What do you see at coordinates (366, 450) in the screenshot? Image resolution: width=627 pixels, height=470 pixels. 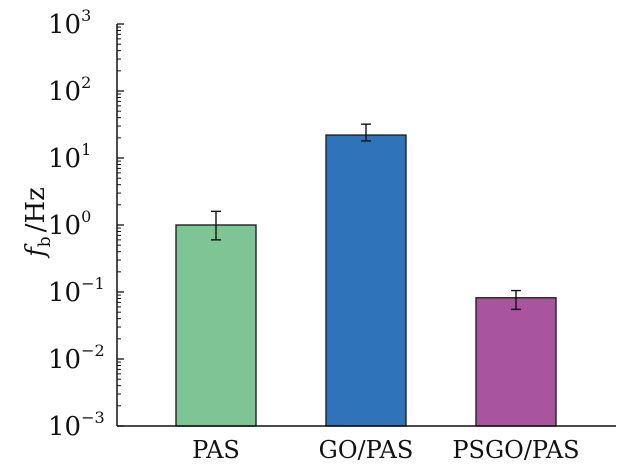 I see `x-category-label: GO/PAS` at bounding box center [366, 450].